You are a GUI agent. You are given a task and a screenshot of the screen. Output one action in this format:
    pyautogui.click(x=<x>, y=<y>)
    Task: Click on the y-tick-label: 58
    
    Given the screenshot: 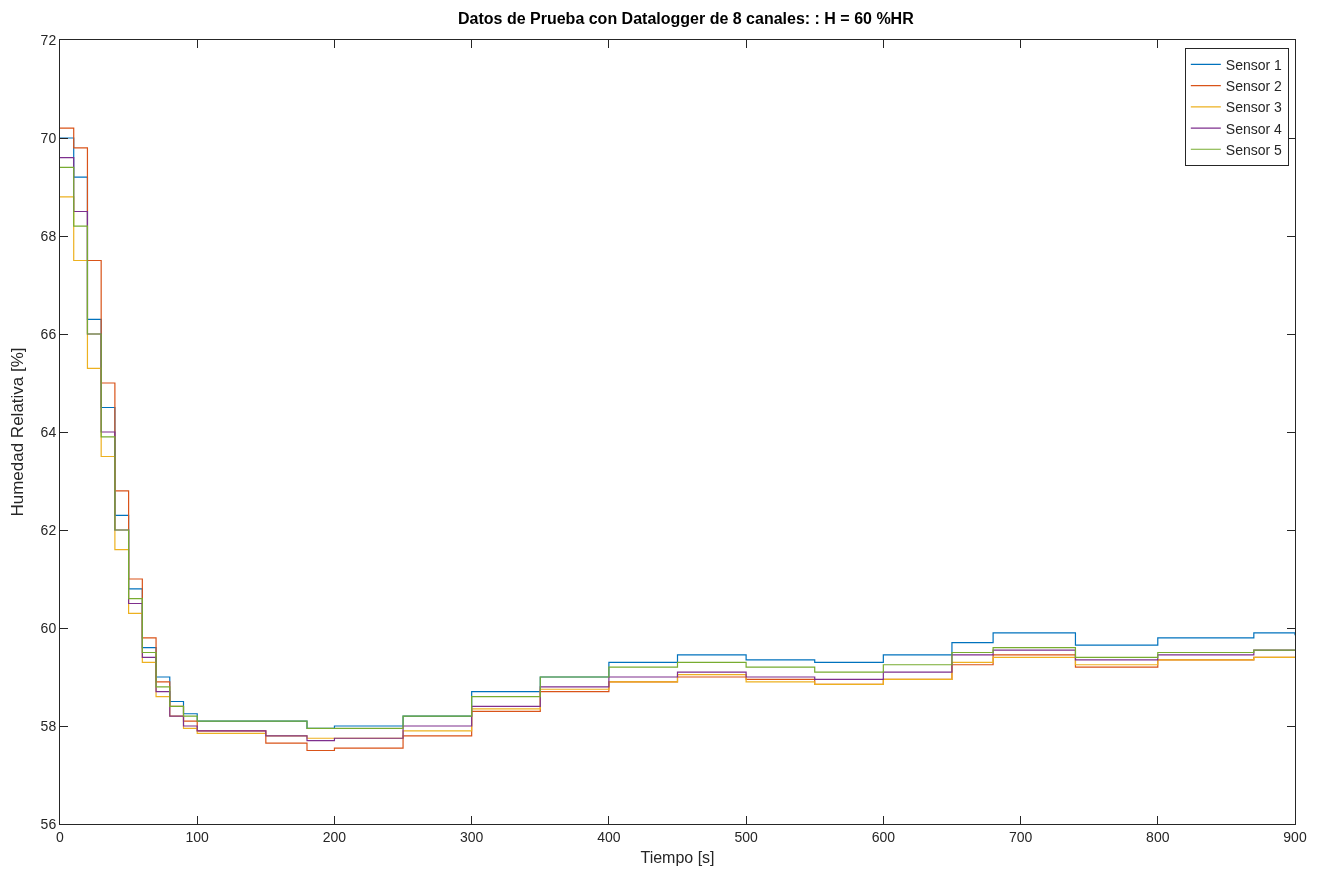 What is the action you would take?
    pyautogui.click(x=48, y=725)
    